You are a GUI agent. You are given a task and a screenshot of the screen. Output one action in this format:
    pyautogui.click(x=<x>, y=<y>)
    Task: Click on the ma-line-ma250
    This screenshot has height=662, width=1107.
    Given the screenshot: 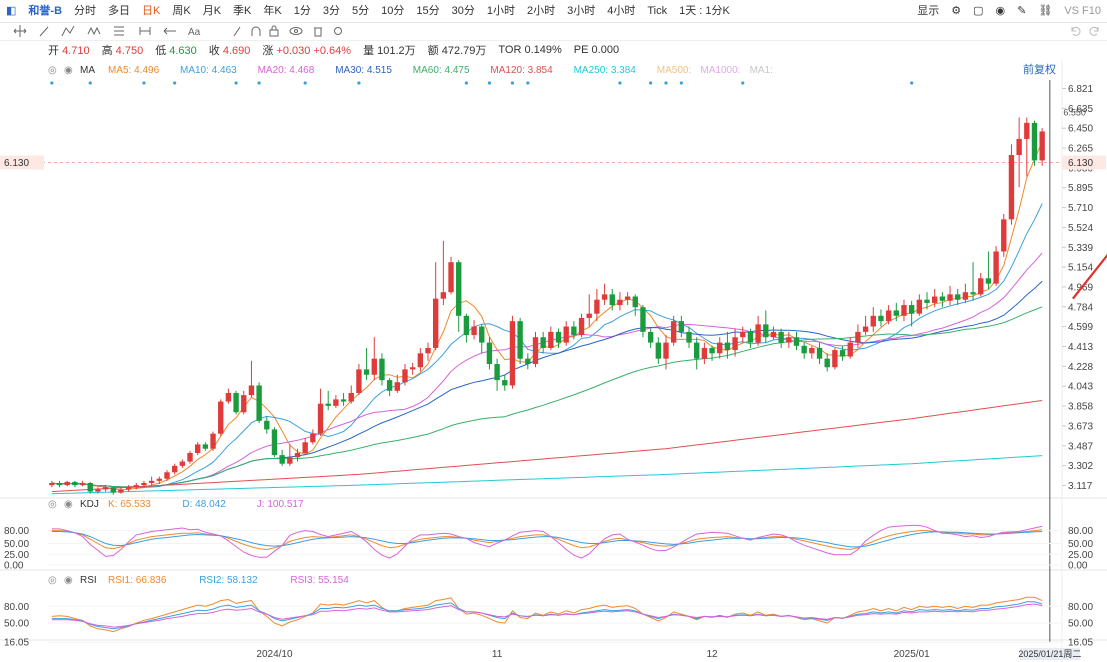 What is the action you would take?
    pyautogui.click(x=547, y=475)
    